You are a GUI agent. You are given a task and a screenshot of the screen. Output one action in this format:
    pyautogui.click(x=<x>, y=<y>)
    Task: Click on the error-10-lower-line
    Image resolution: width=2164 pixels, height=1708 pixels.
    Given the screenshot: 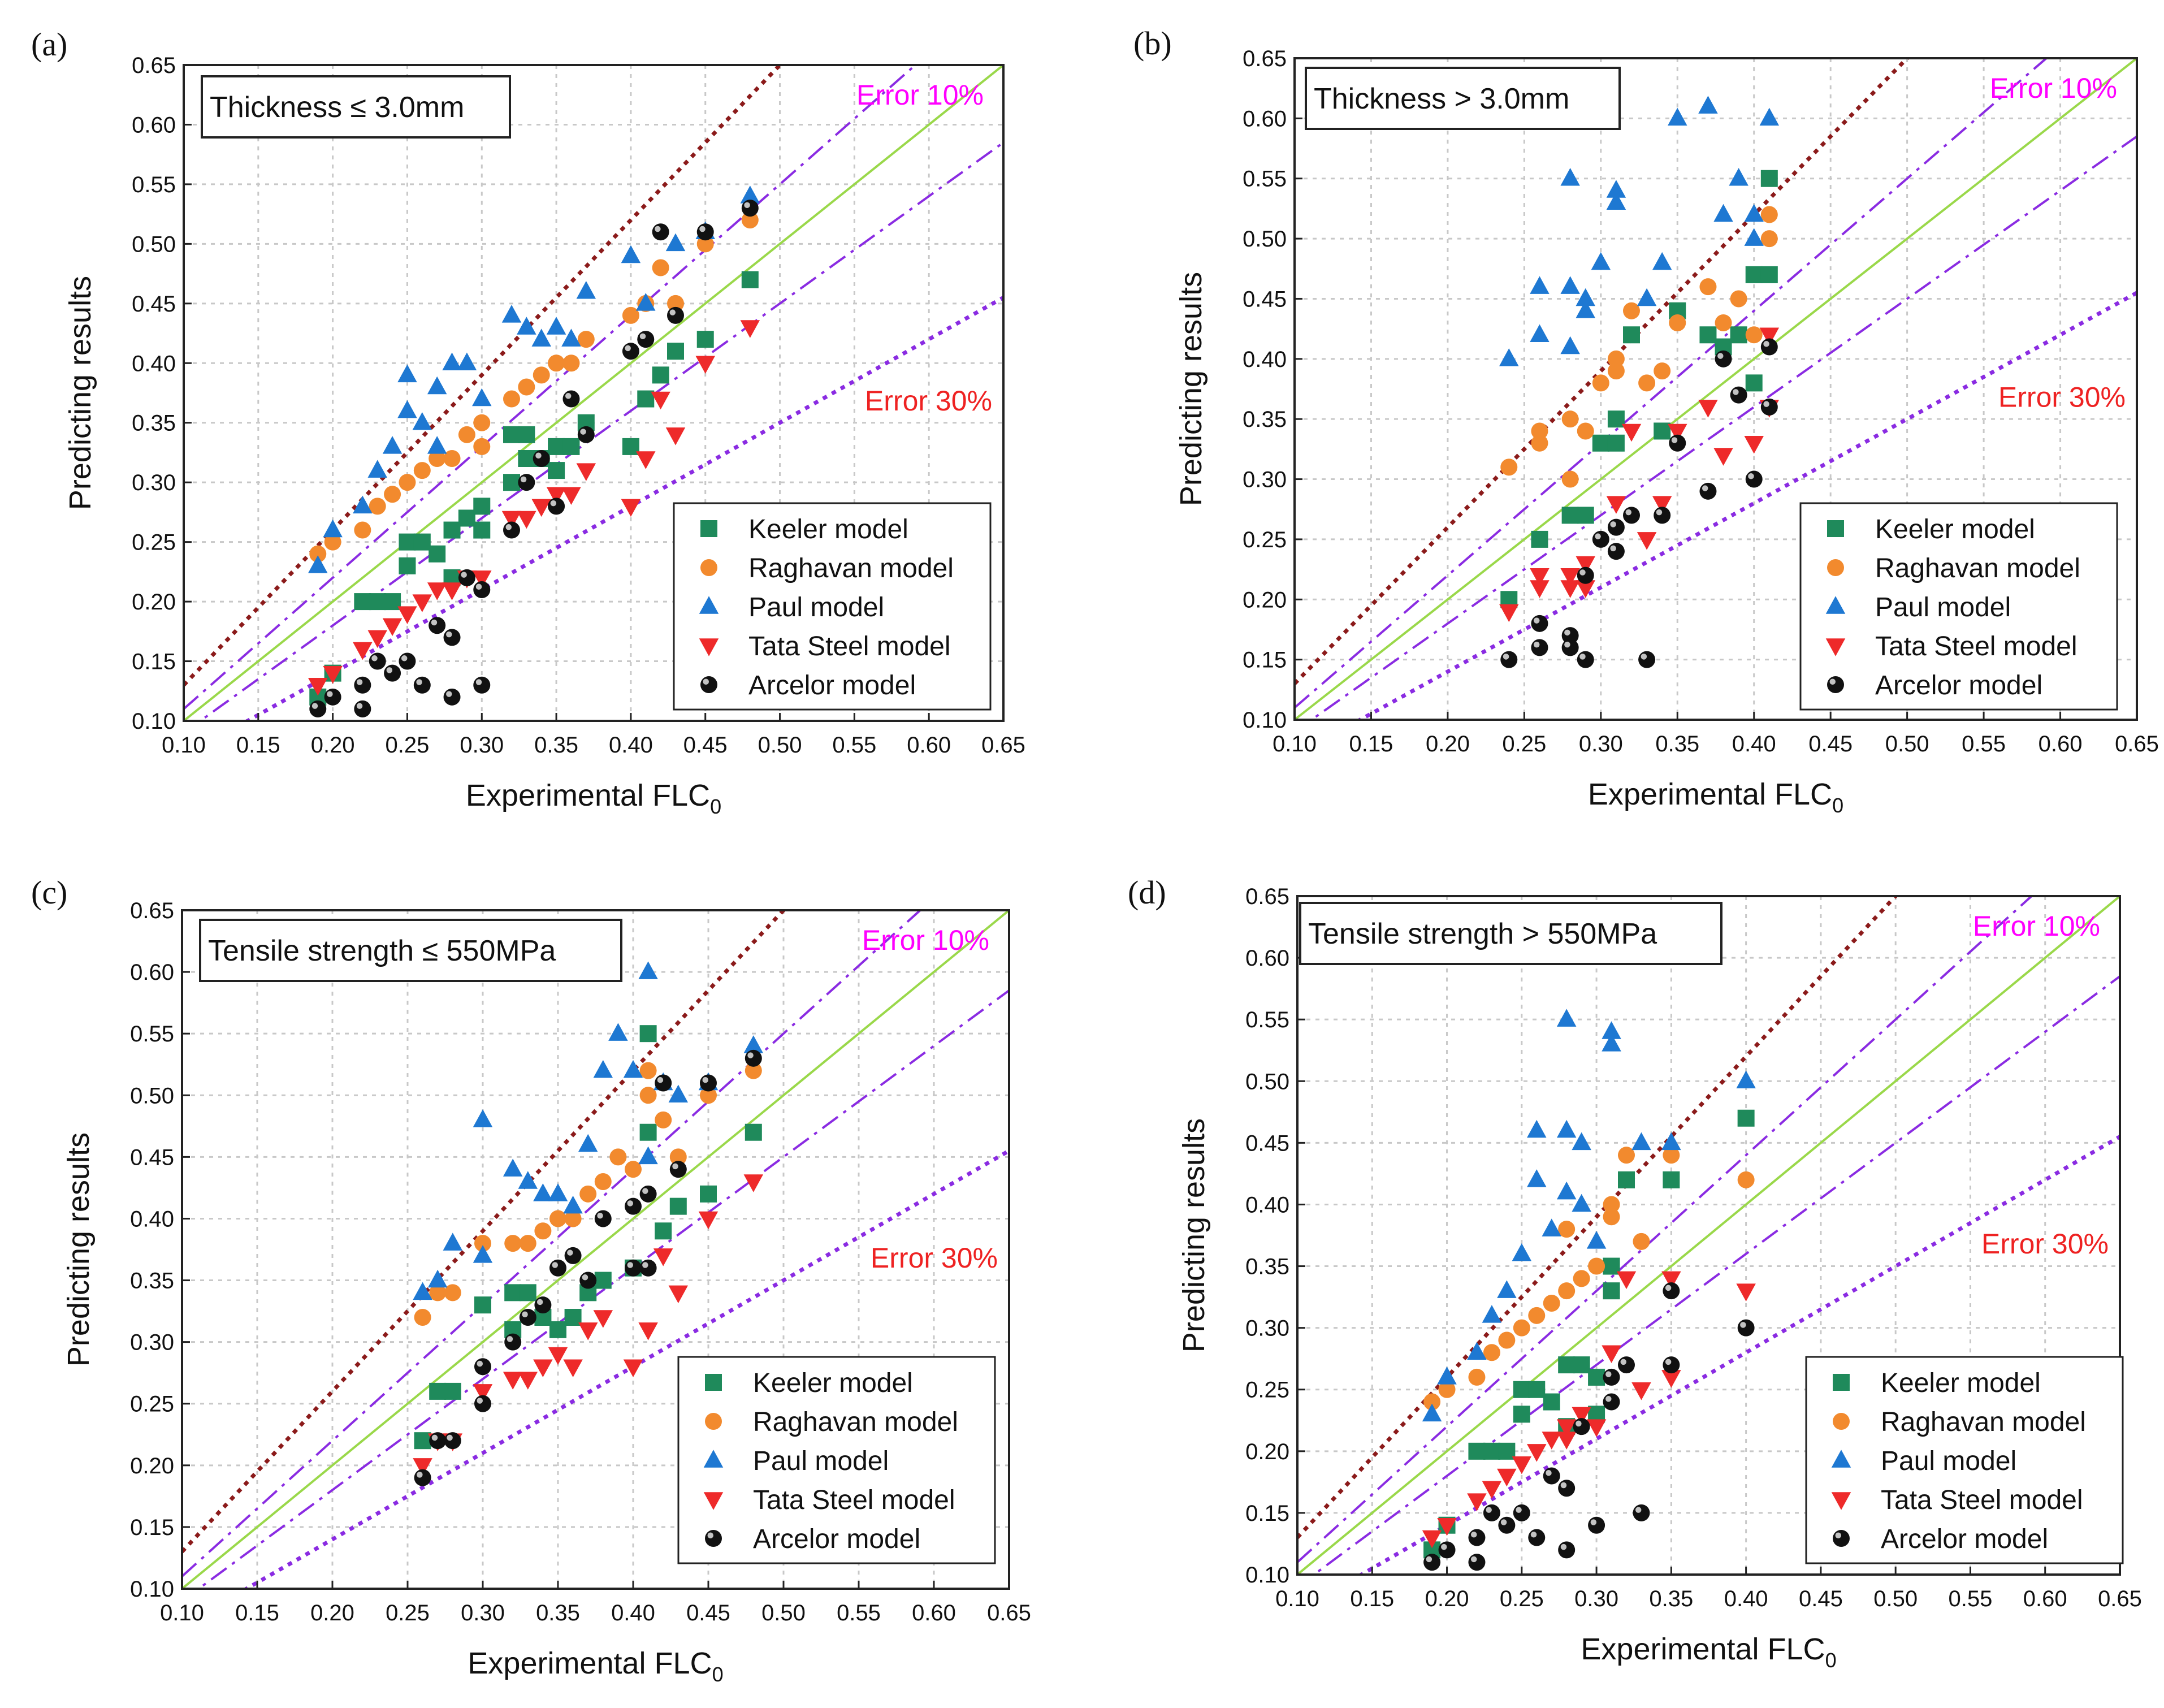 What is the action you would take?
    pyautogui.click(x=1723, y=427)
    